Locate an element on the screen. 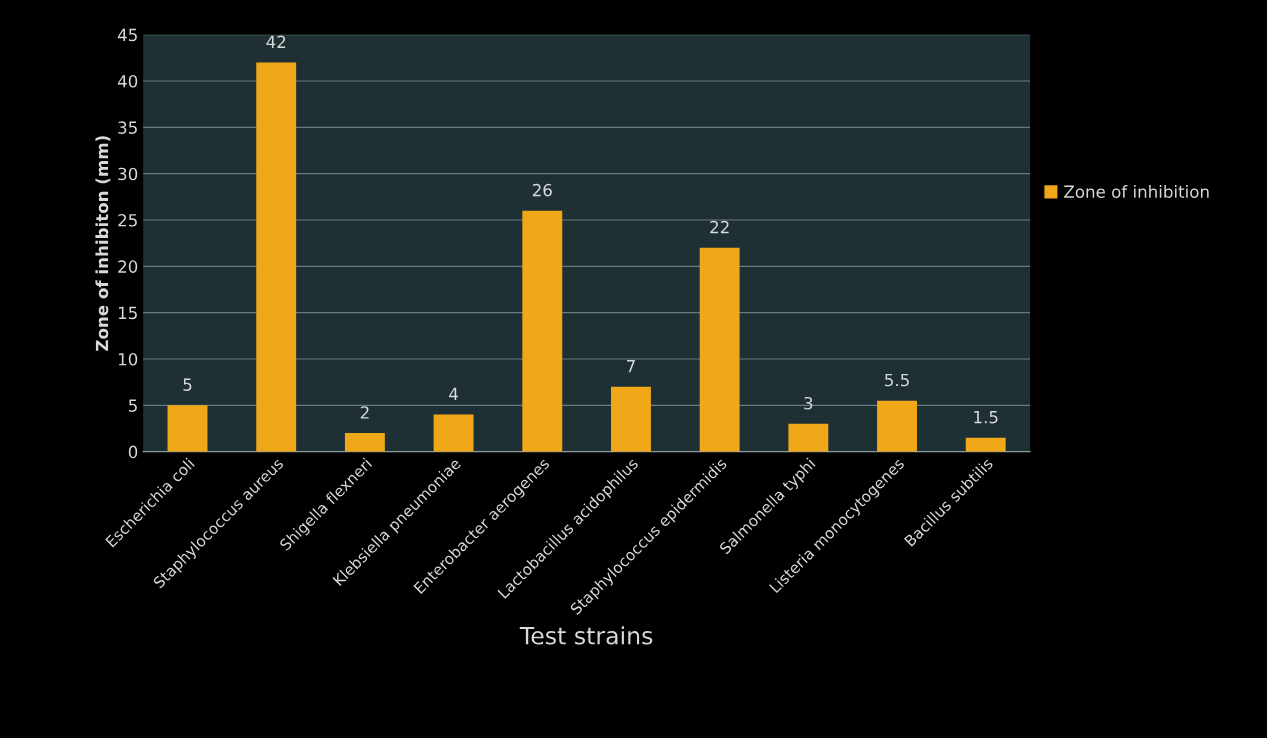  data-label: 7 is located at coordinates (631, 366).